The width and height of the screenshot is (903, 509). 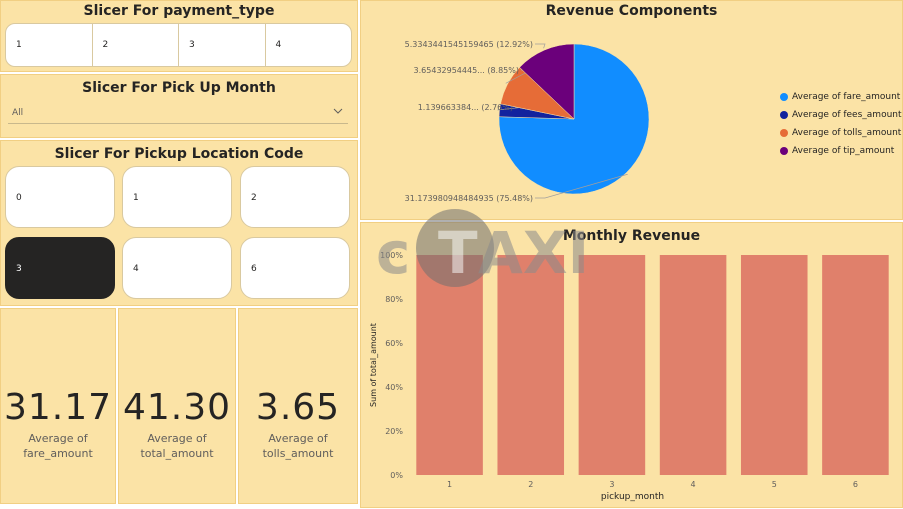 I want to click on kpi-label: Average of fare_amount, so click(x=58, y=446).